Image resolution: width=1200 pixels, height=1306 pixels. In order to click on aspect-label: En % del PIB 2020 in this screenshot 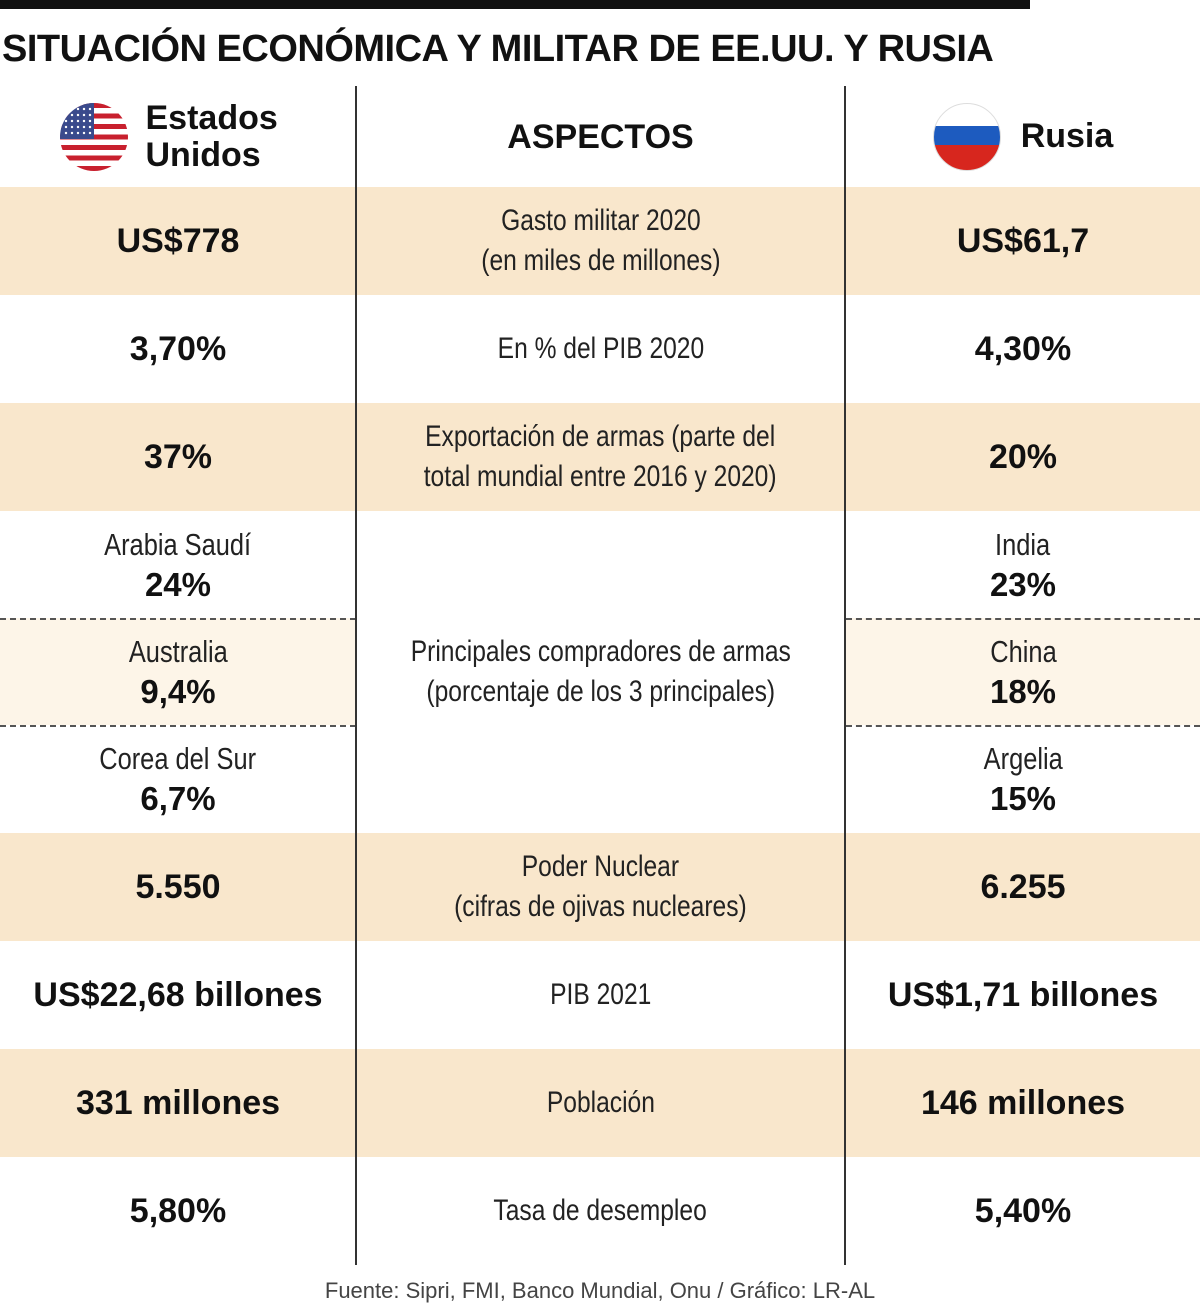, I will do `click(600, 348)`.